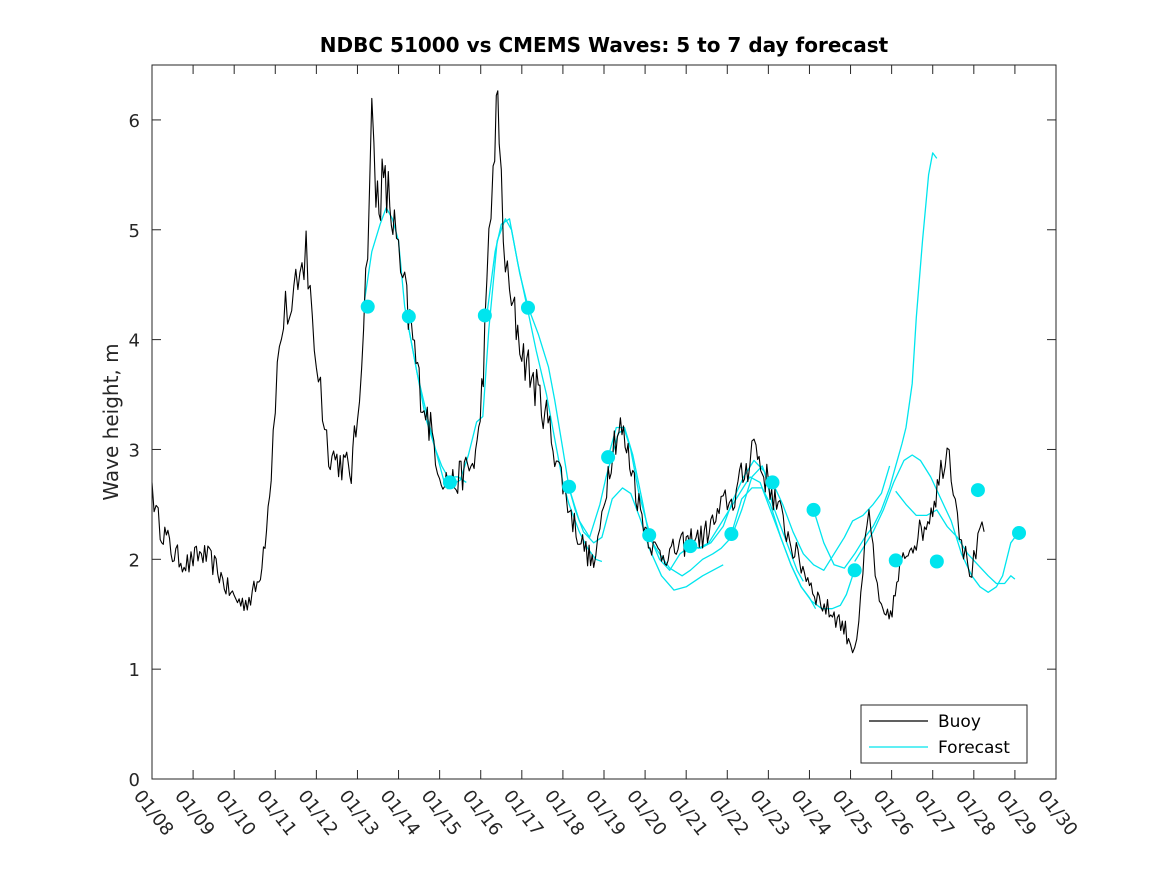  I want to click on y-tick-label-4: 4, so click(134, 341).